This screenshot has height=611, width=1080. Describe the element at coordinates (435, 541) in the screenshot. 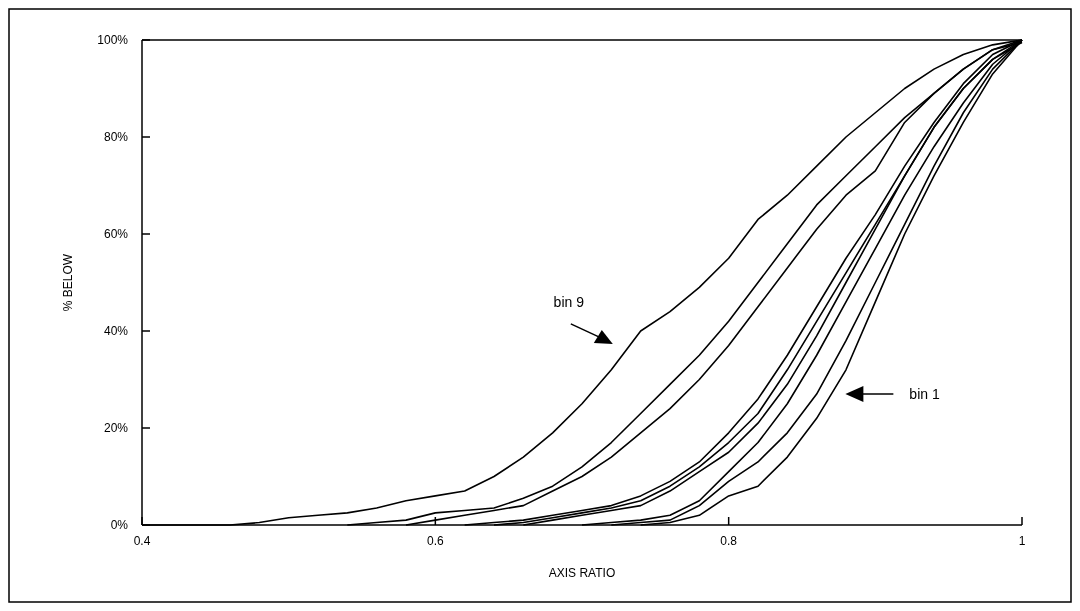

I see `x-tick-label: 0.6` at that location.